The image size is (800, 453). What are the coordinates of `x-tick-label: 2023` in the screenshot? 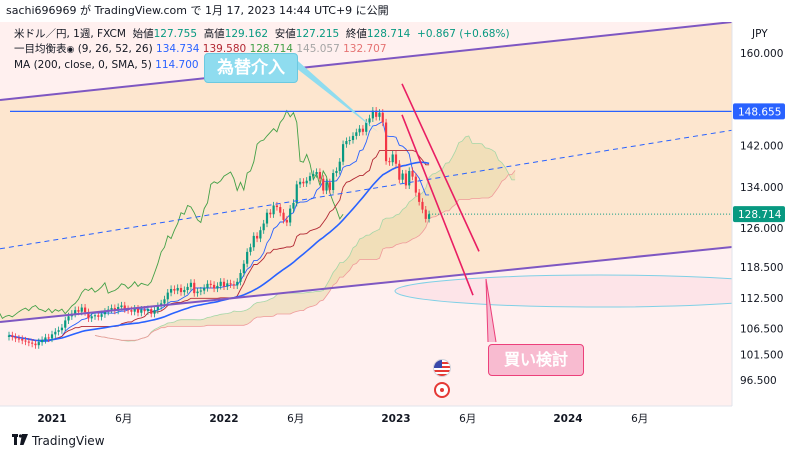 It's located at (395, 419).